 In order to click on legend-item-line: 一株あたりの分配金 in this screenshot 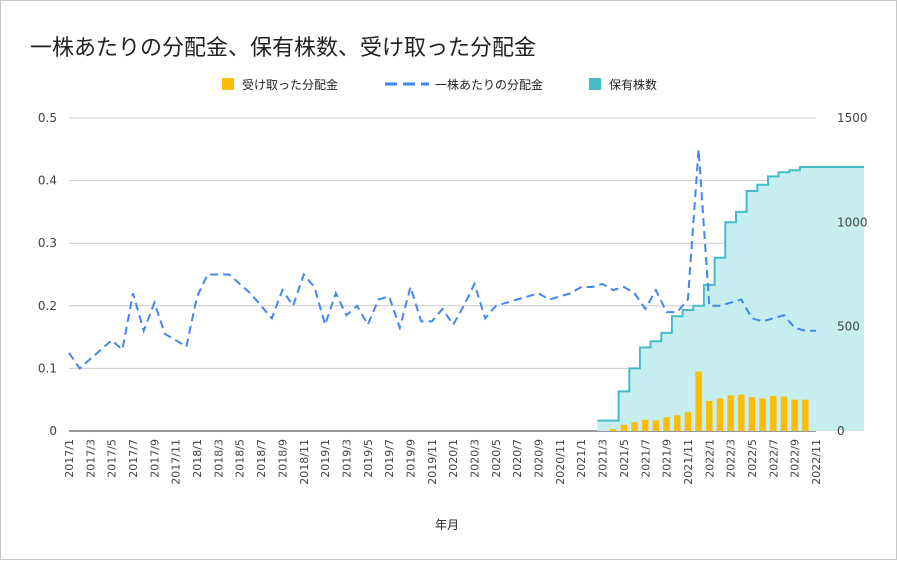, I will do `click(464, 84)`.